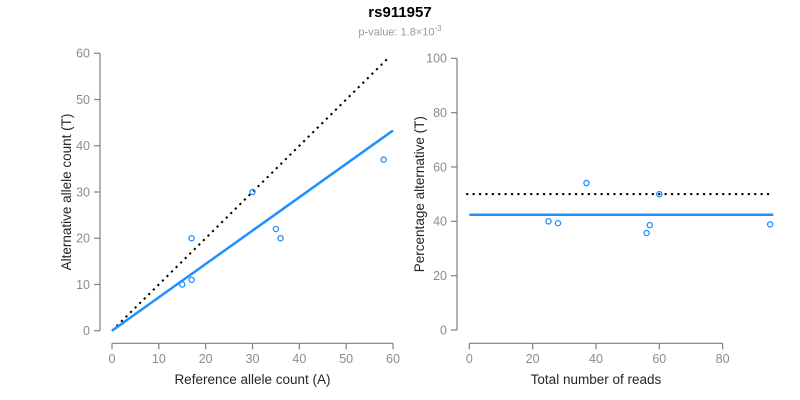  I want to click on y-tick-label: 50, so click(83, 100).